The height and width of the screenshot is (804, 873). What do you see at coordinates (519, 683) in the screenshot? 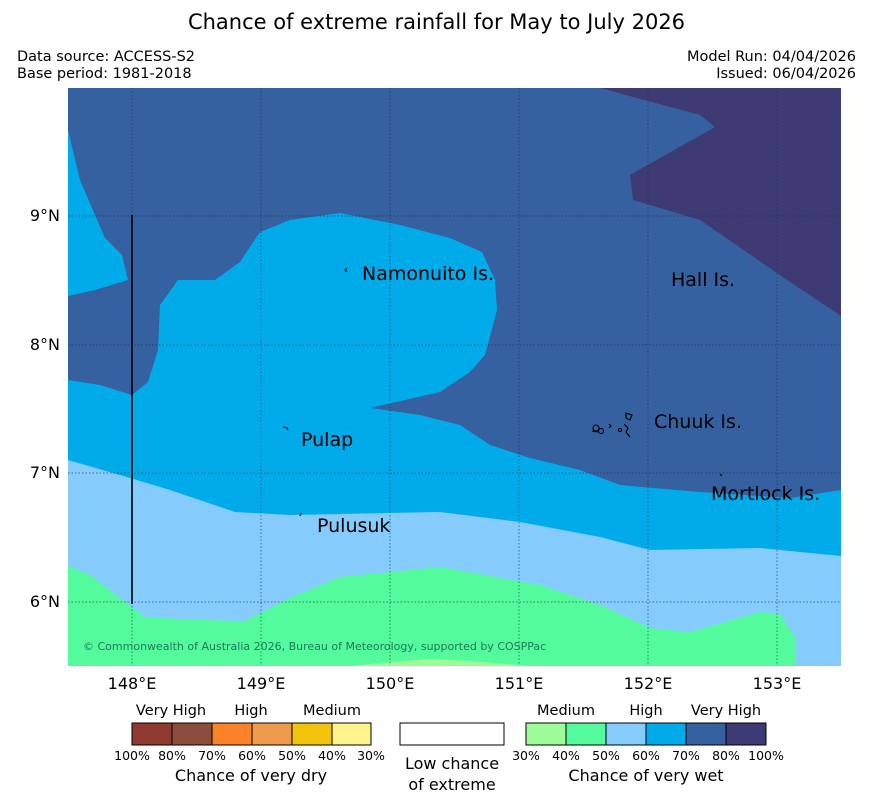
I see `lon-label-151e: 151°E` at bounding box center [519, 683].